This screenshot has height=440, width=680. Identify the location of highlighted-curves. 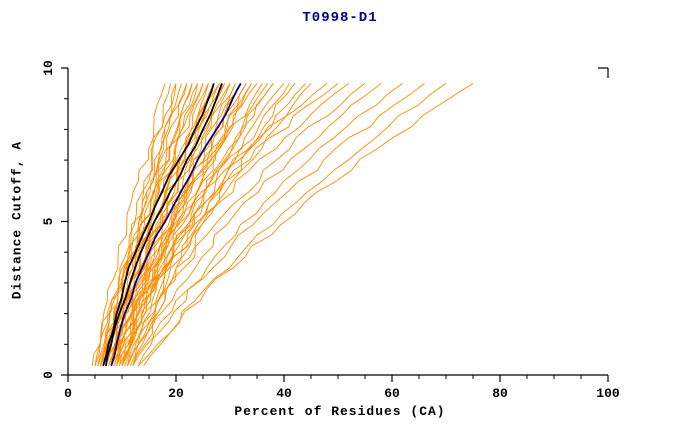
(172, 224).